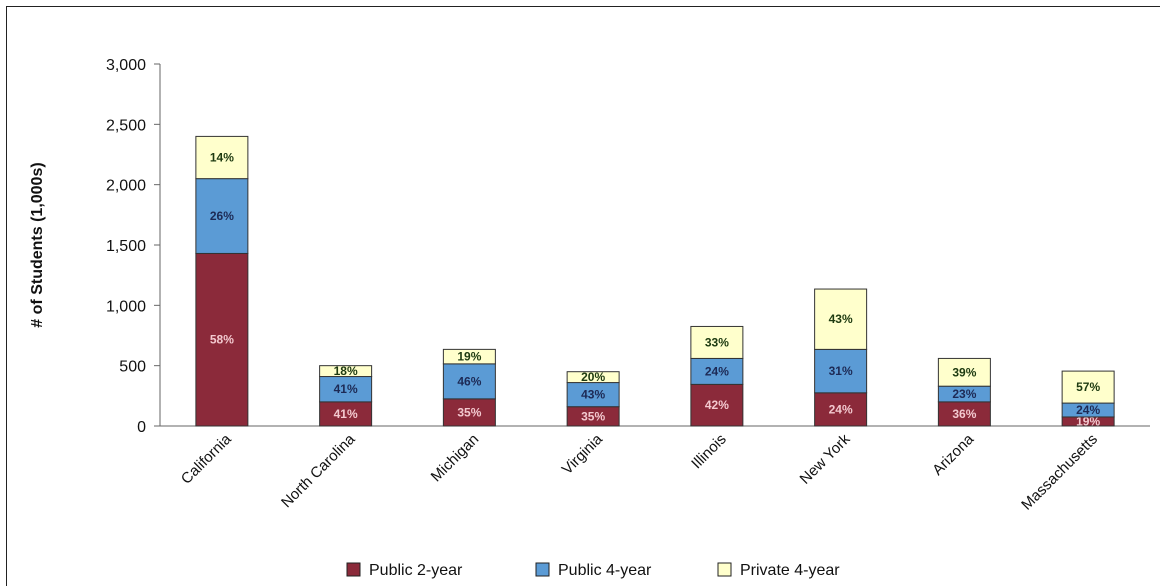  I want to click on x-category-label: Illinois, so click(708, 451).